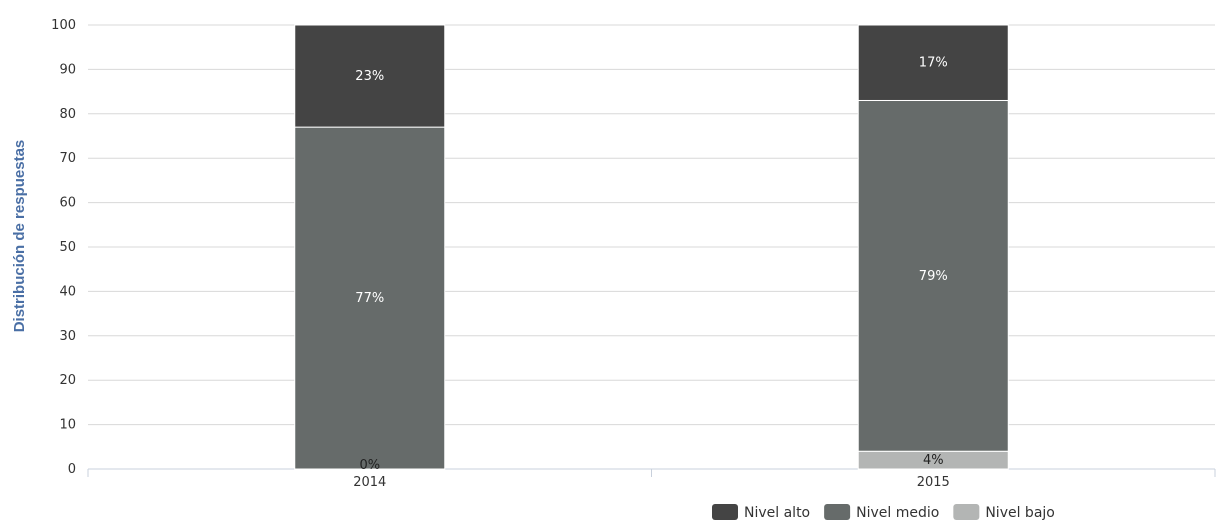  I want to click on y-tick-label: 100, so click(63, 25).